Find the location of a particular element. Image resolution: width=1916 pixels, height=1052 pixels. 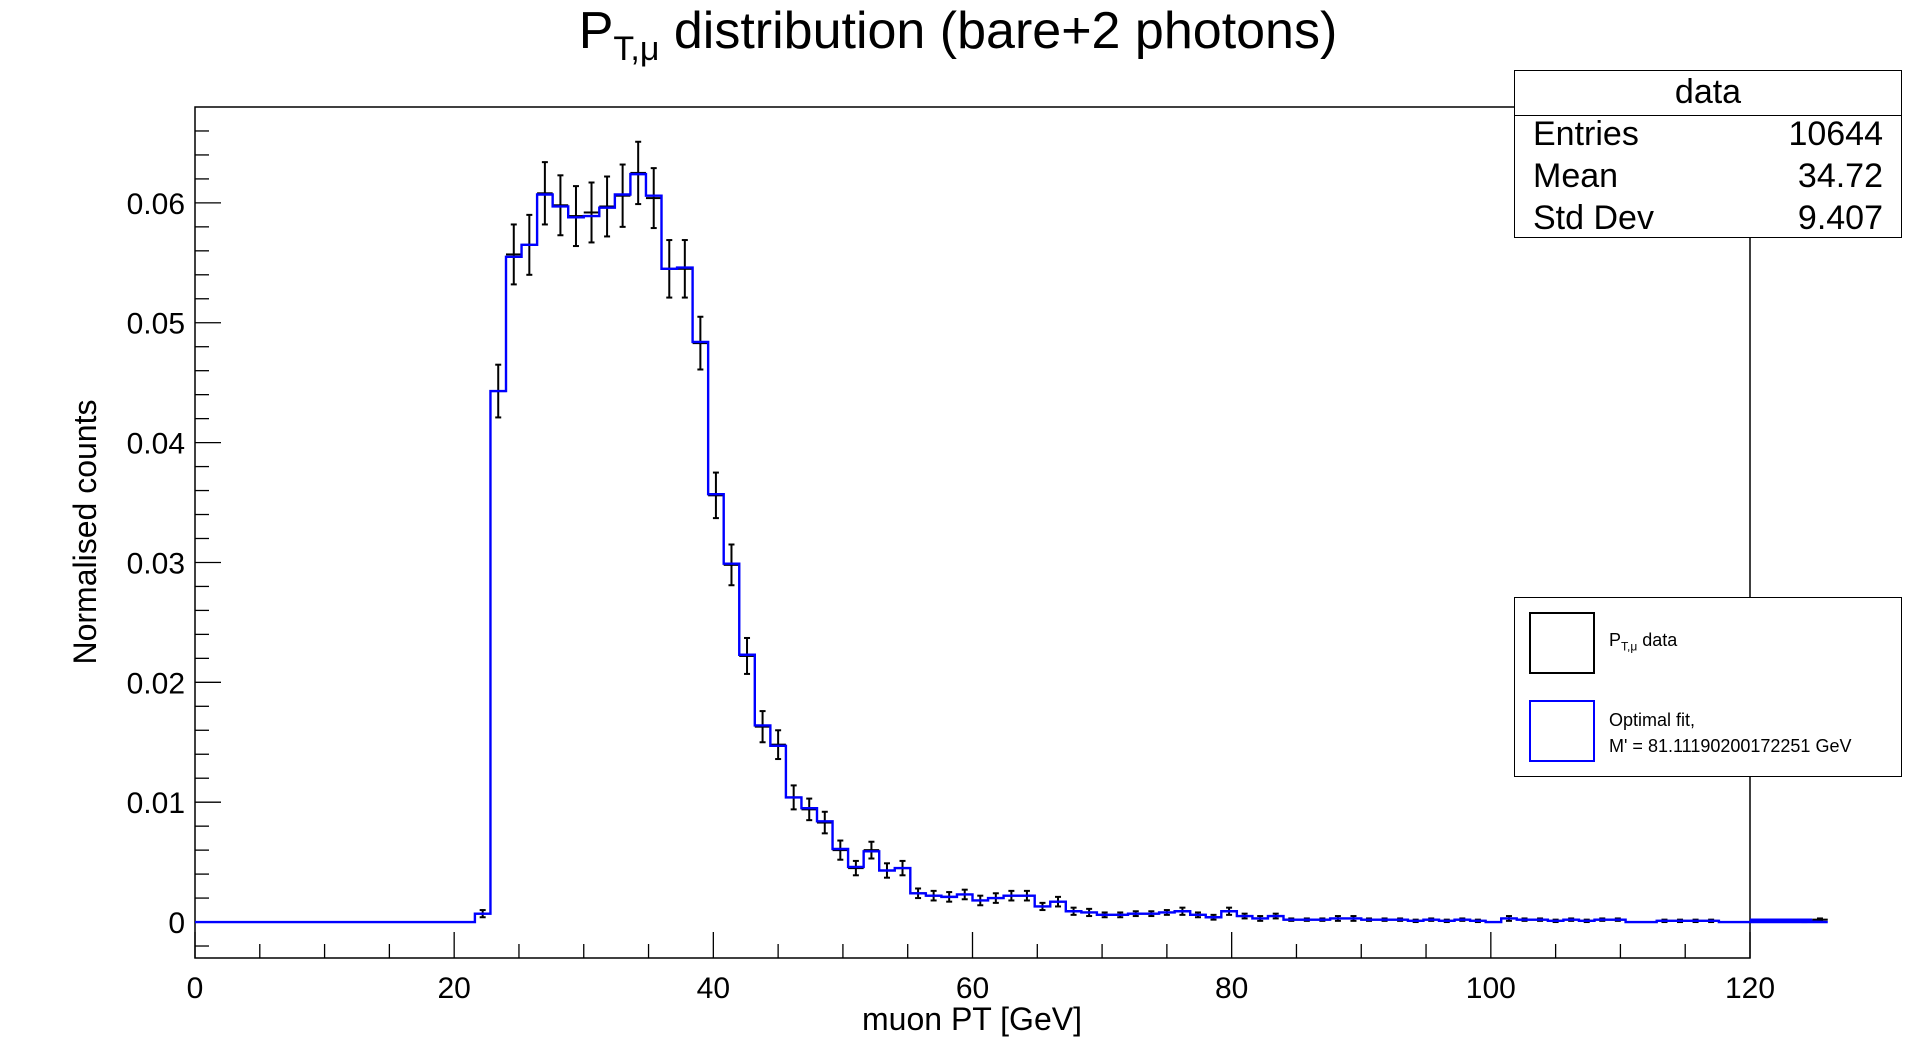

y-tick-label: 0.04 is located at coordinates (156, 444).